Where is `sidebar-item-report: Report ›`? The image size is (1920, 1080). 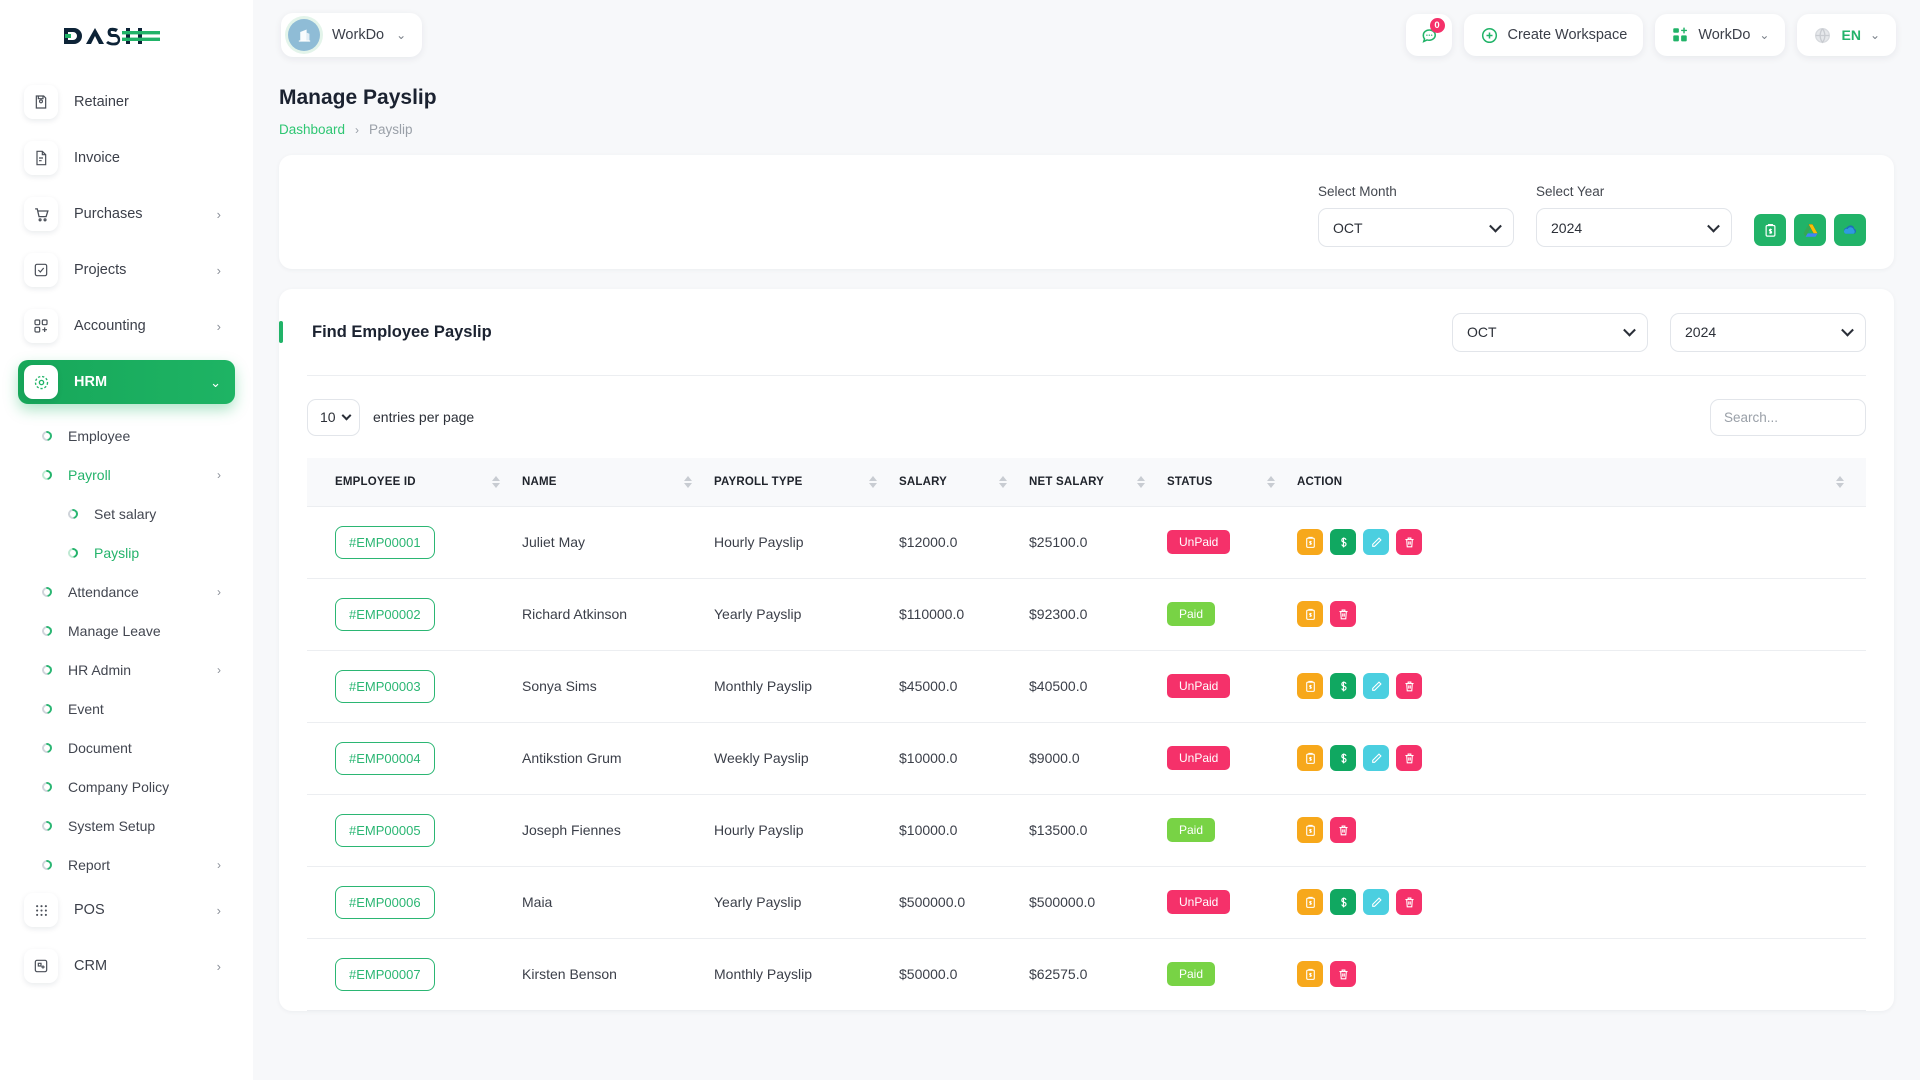
sidebar-item-report: Report › is located at coordinates (126, 864).